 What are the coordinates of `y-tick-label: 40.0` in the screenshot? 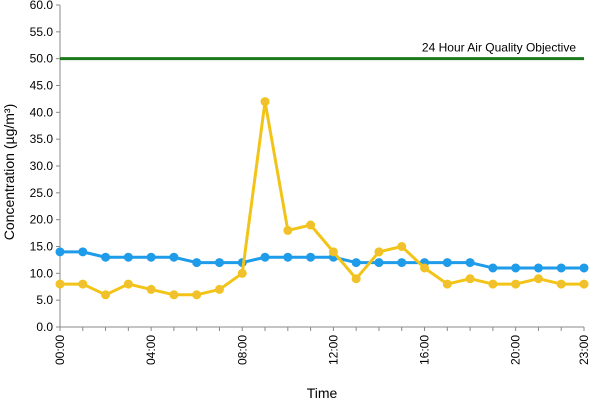 It's located at (42, 112).